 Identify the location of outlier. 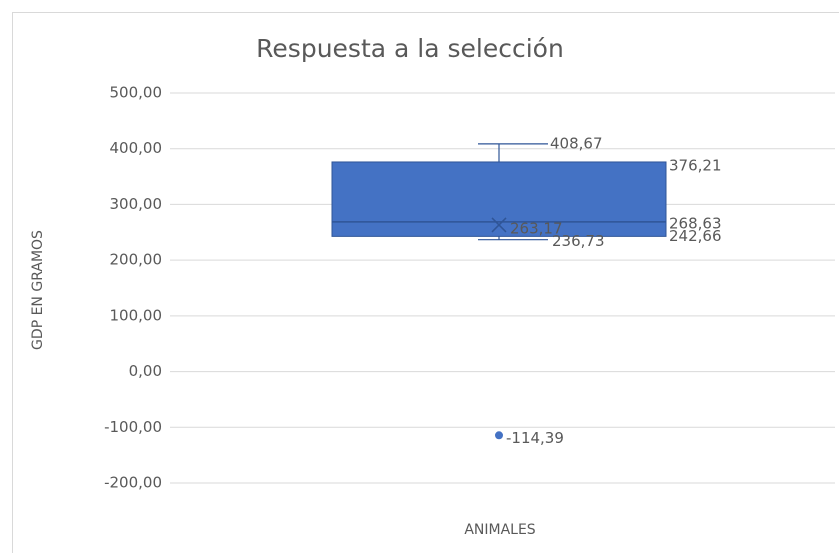
(499, 435).